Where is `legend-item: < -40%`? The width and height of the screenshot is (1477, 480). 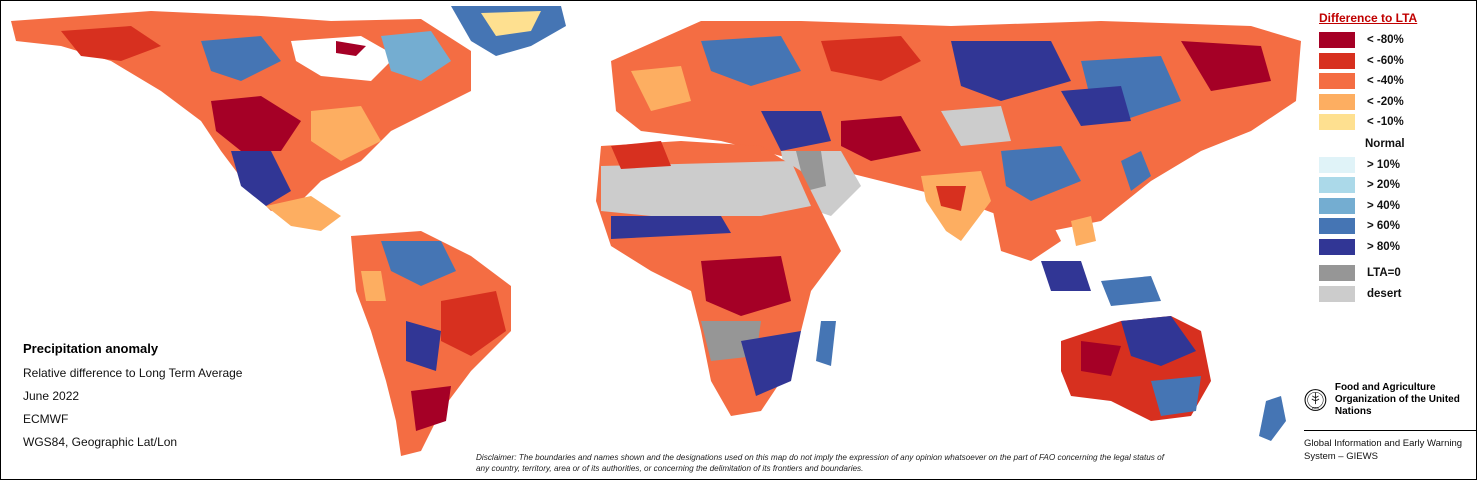 legend-item: < -40% is located at coordinates (1394, 81).